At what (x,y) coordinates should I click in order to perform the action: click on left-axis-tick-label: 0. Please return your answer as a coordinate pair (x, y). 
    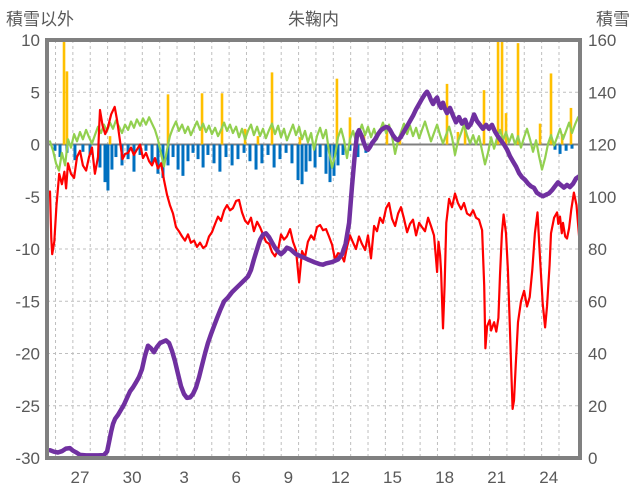
    Looking at the image, I should click on (35, 145).